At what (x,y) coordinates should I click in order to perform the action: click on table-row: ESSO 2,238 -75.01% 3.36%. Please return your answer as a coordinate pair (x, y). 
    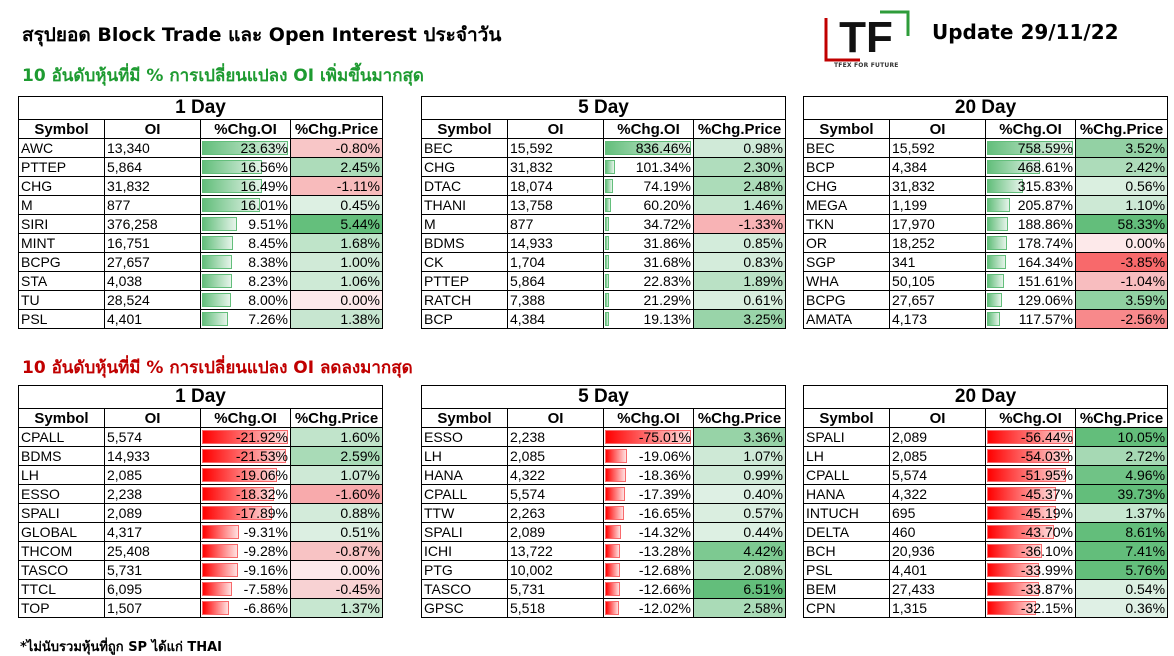
    Looking at the image, I should click on (604, 437).